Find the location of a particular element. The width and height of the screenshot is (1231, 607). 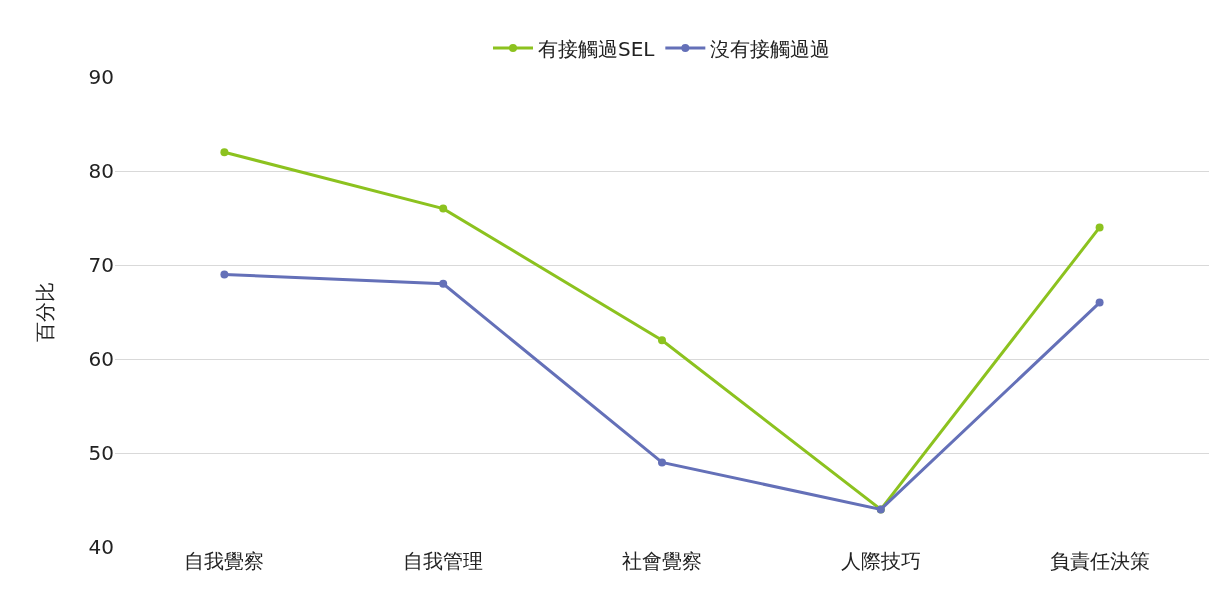

legend-label: 沒有接觸過過 is located at coordinates (770, 48).